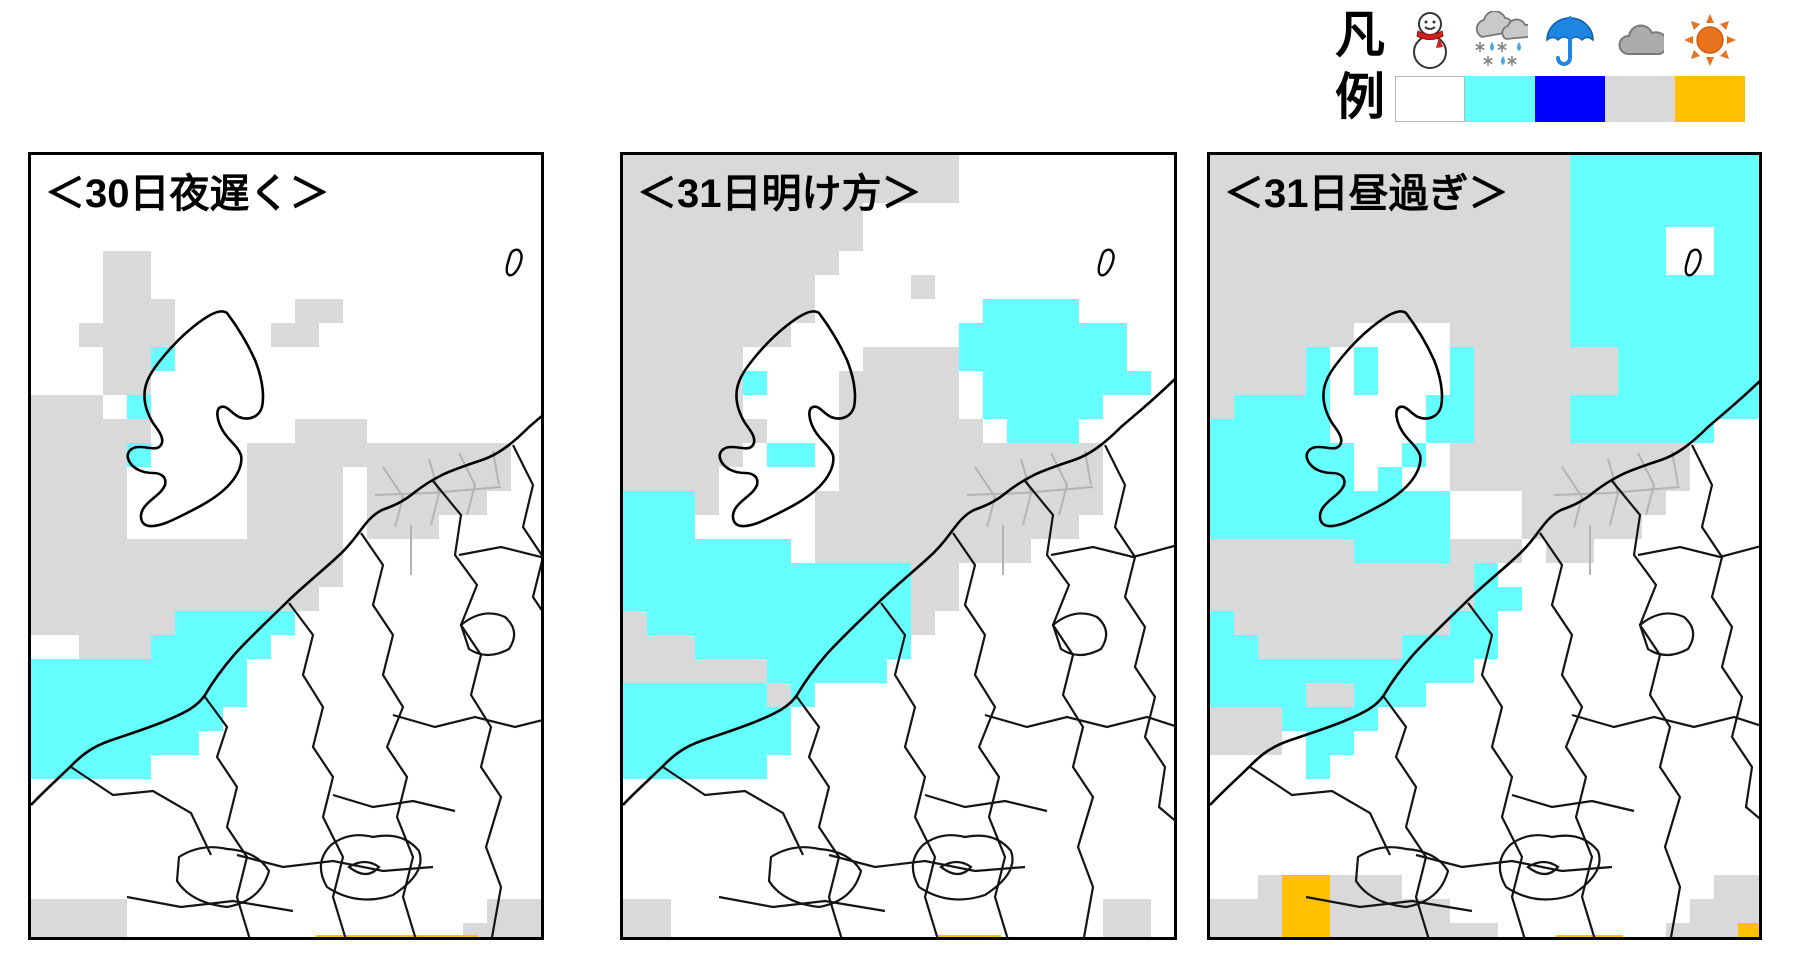  Describe the element at coordinates (1360, 35) in the screenshot. I see `legend-label-top: 凡` at that location.